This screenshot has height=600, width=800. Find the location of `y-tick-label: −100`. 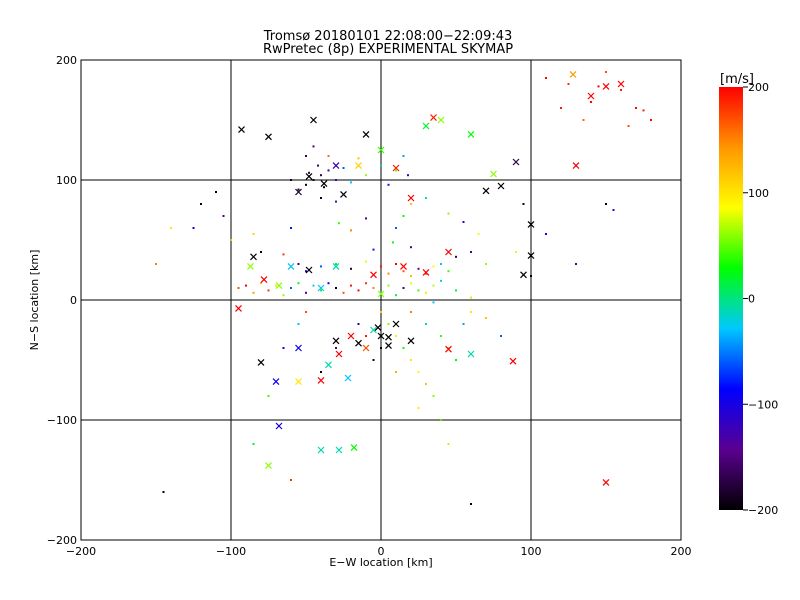

y-tick-label: −100 is located at coordinates (62, 420).